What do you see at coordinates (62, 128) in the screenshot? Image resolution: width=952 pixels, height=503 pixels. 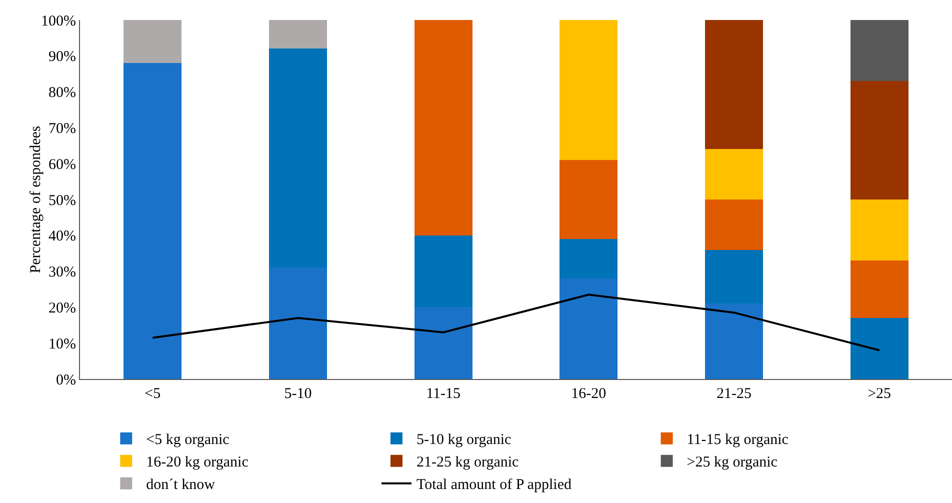 I see `y-tick-label: 70%` at bounding box center [62, 128].